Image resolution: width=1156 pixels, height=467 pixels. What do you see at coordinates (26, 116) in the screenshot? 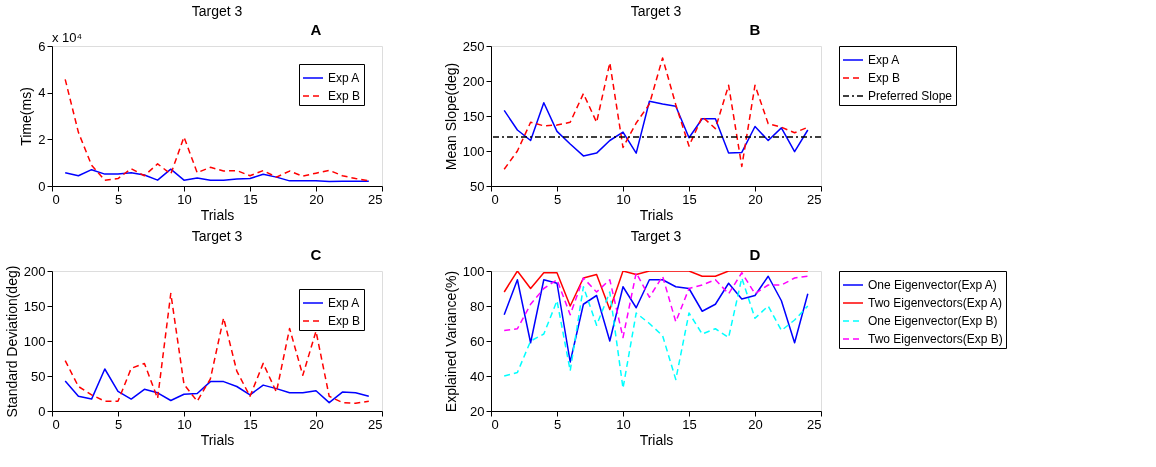
I see `y-axis-title: Time(ms)` at bounding box center [26, 116].